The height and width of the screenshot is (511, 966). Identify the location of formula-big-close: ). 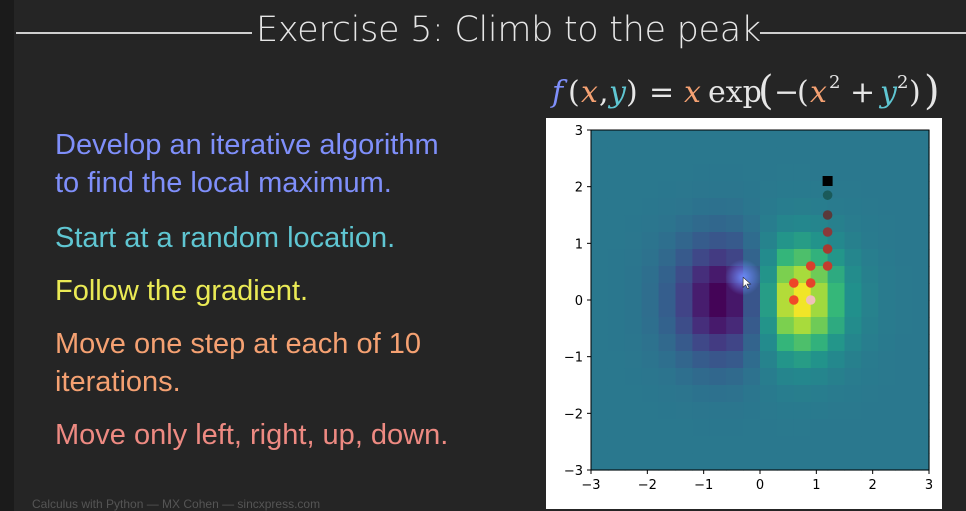
(932, 91).